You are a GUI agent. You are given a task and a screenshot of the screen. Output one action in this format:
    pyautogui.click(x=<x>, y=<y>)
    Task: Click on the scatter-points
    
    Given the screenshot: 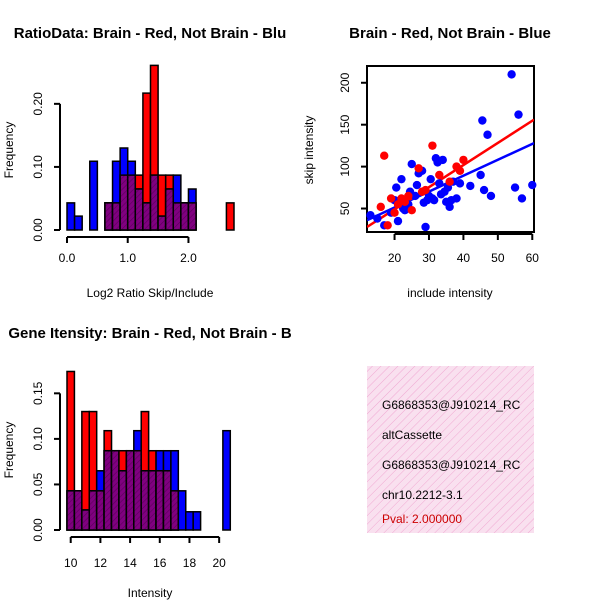 What is the action you would take?
    pyautogui.click(x=451, y=151)
    